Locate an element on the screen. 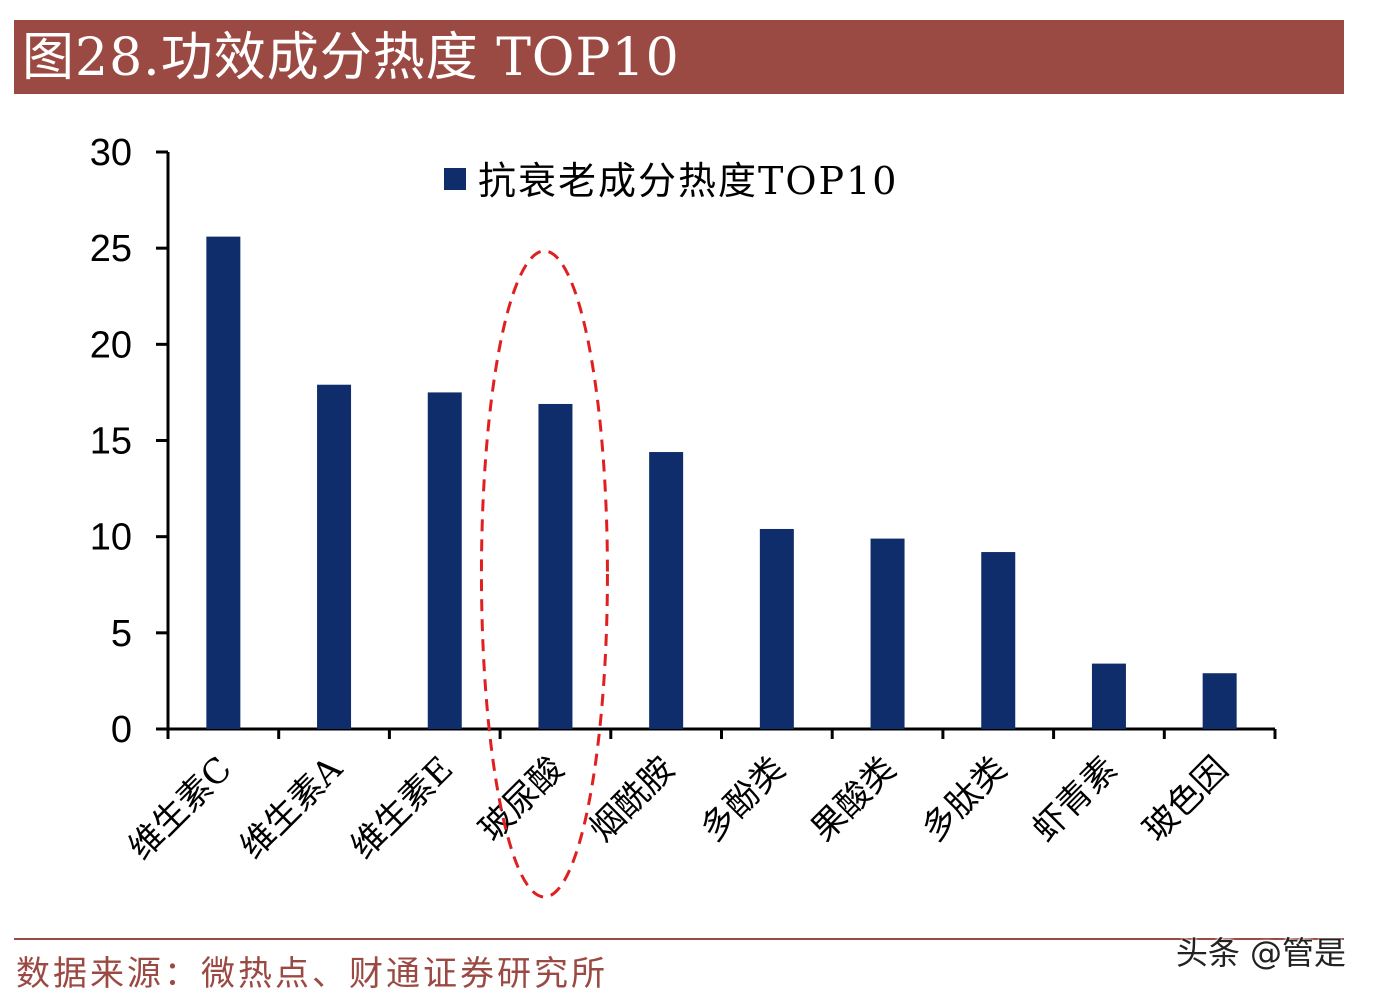 The width and height of the screenshot is (1374, 996). legend-label: 抗衰老成分热度TOP10 is located at coordinates (688, 181).